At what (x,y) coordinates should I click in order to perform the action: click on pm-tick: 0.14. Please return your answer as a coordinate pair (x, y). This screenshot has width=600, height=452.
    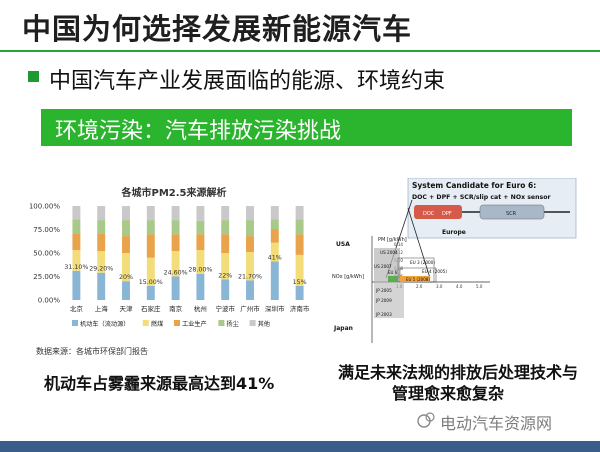
    Looking at the image, I should click on (398, 244).